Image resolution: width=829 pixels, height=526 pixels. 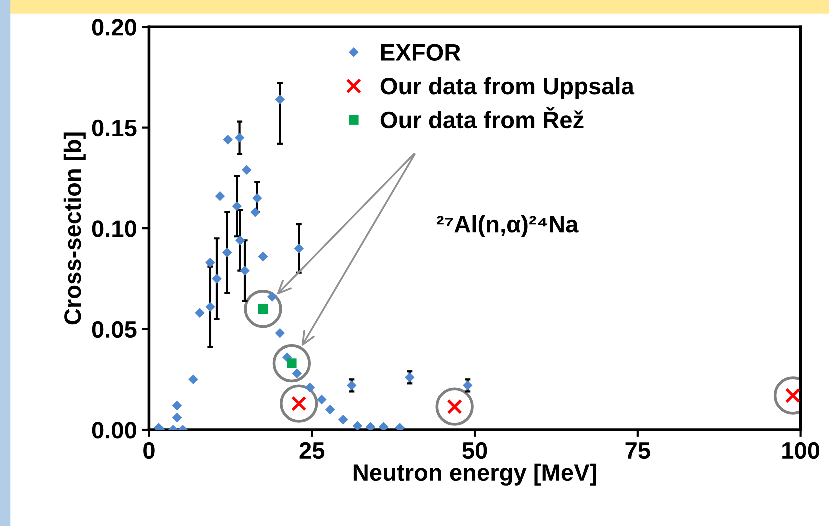 I want to click on y-tick-label: 0.20, so click(x=114, y=27).